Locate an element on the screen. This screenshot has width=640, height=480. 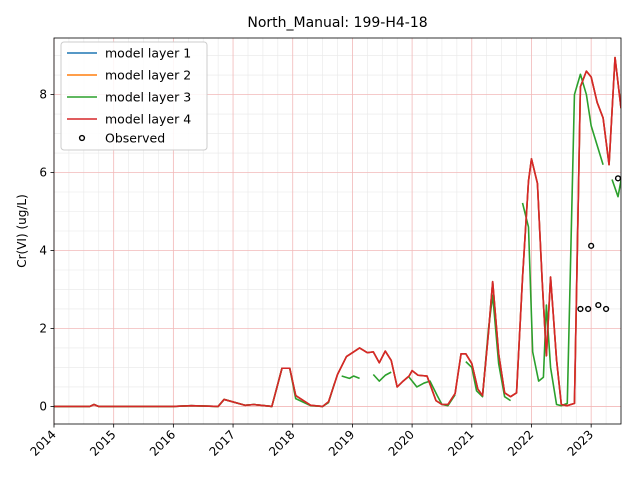
y-tick-label-4: 8 is located at coordinates (43, 95).